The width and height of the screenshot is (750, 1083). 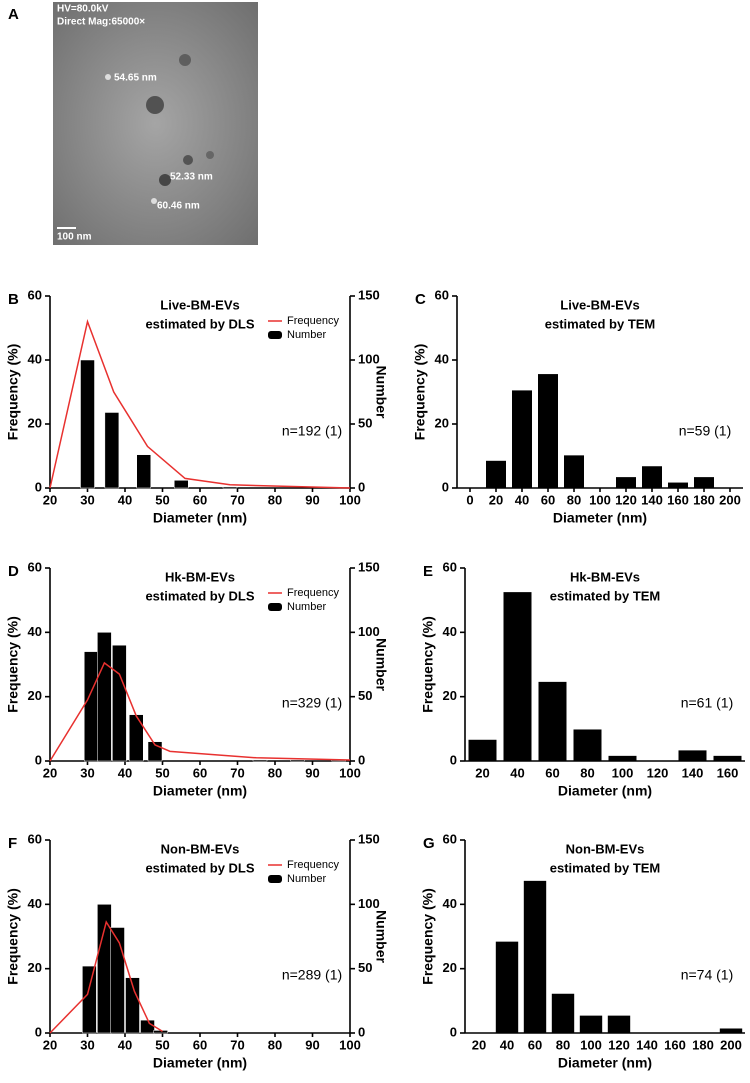 I want to click on micrograph-background, so click(x=155, y=123).